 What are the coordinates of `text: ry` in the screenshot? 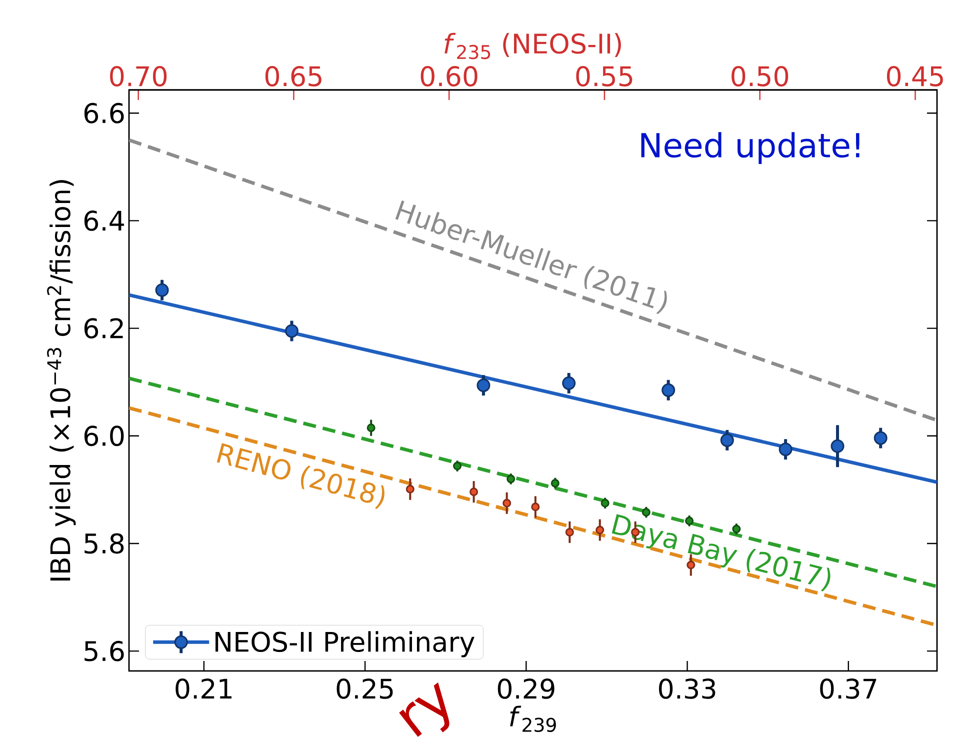 It's located at (424, 709).